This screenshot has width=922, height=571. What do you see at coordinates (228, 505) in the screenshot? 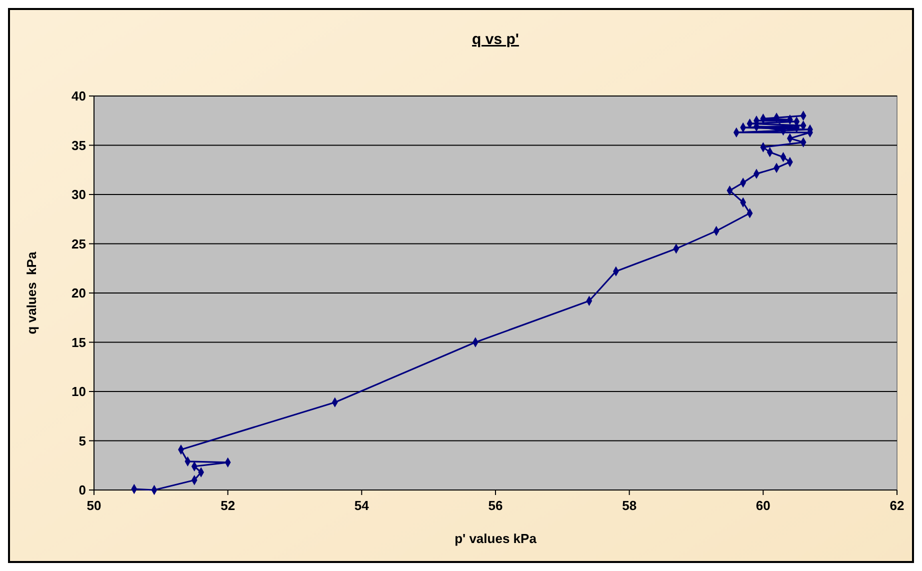
I see `x-tick-label: 52` at bounding box center [228, 505].